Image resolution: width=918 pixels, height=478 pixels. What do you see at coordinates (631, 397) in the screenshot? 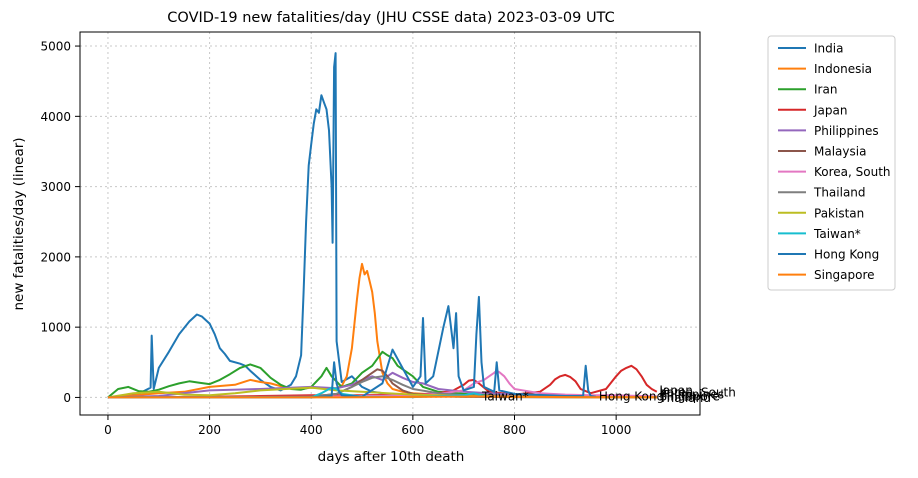
I see `end-label: Hong Kong` at bounding box center [631, 397].